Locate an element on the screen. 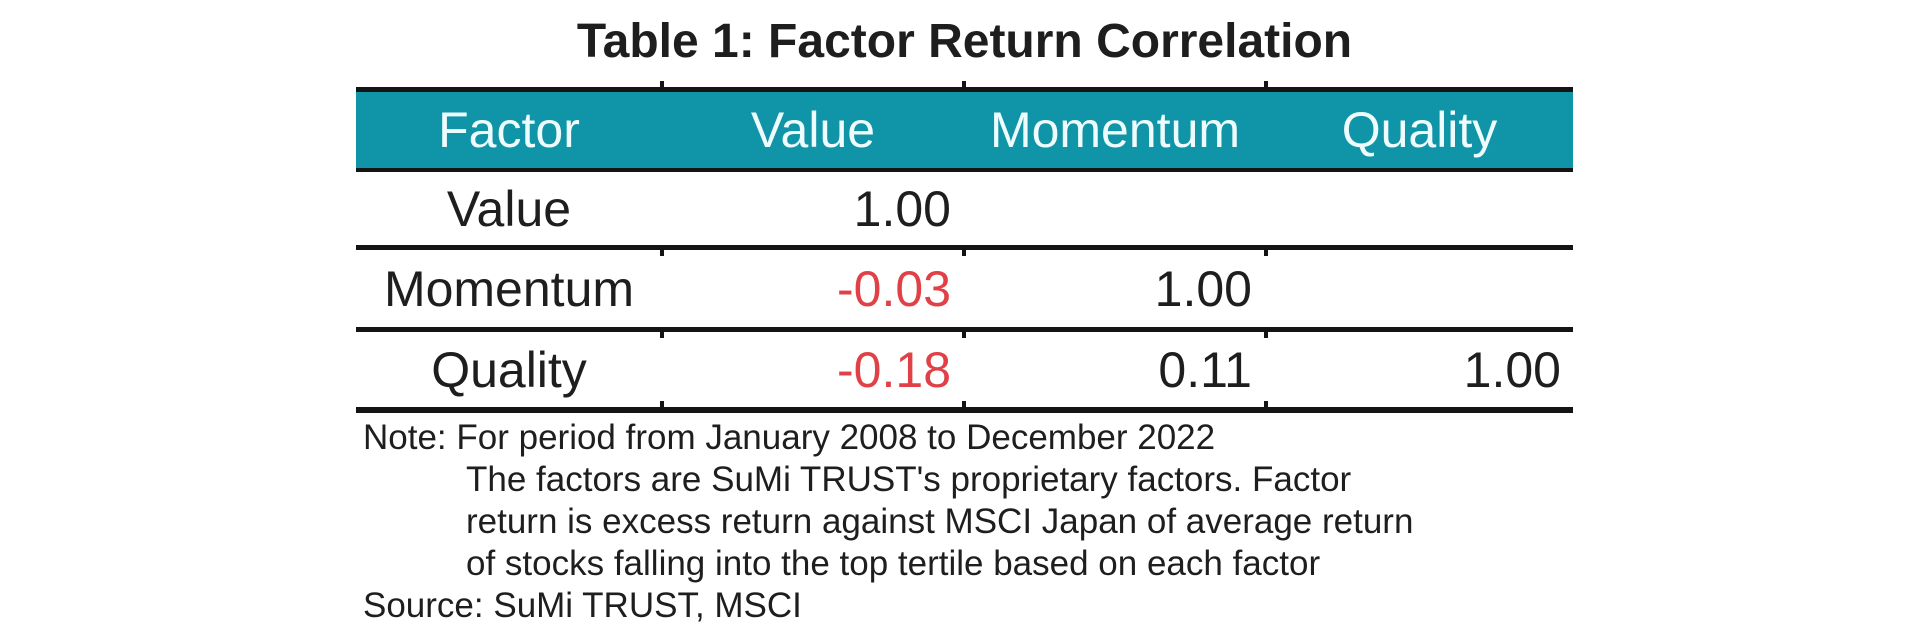  cell-quality-quality: 1.00 is located at coordinates (1512, 369).